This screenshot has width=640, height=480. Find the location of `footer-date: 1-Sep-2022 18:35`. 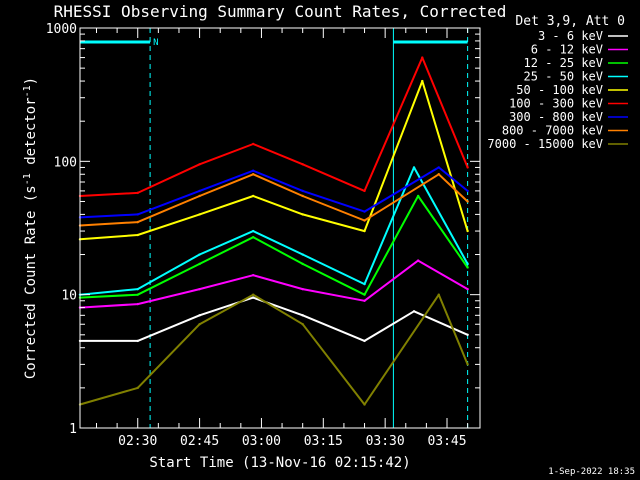

footer-date: 1-Sep-2022 18:35 is located at coordinates (591, 472).